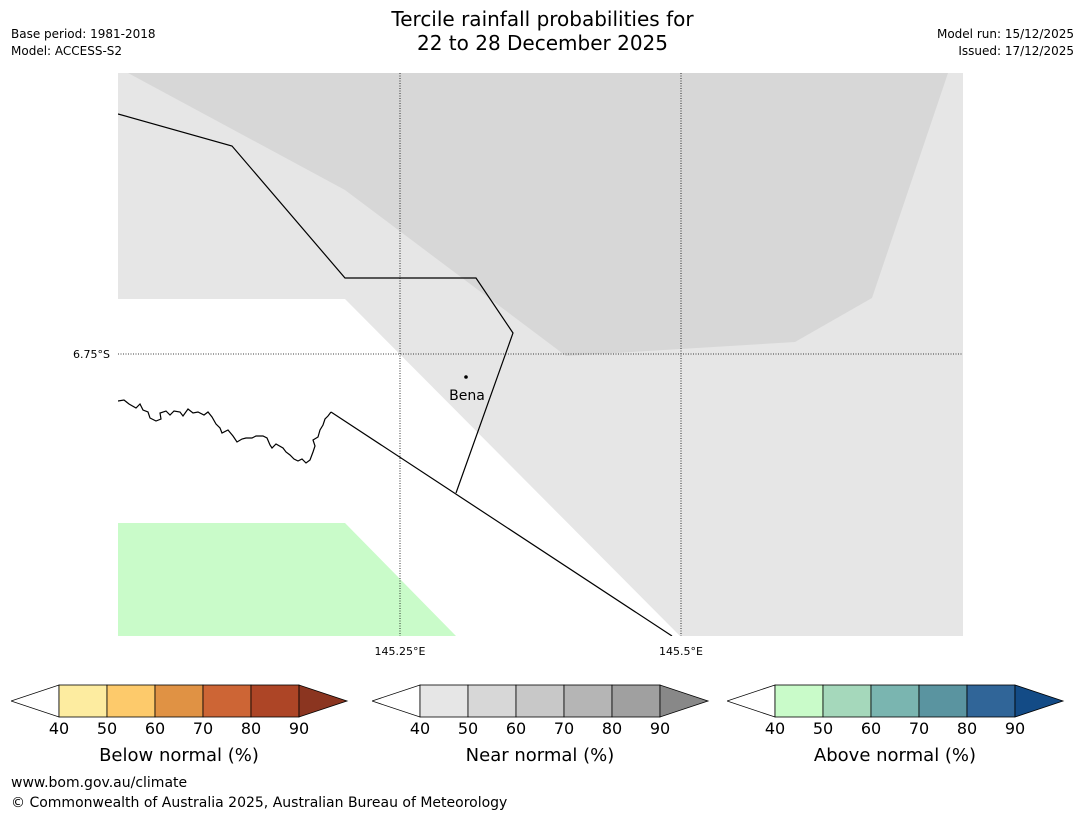 The height and width of the screenshot is (816, 1085). What do you see at coordinates (91, 354) in the screenshot?
I see `lat-label: 6.75°S` at bounding box center [91, 354].